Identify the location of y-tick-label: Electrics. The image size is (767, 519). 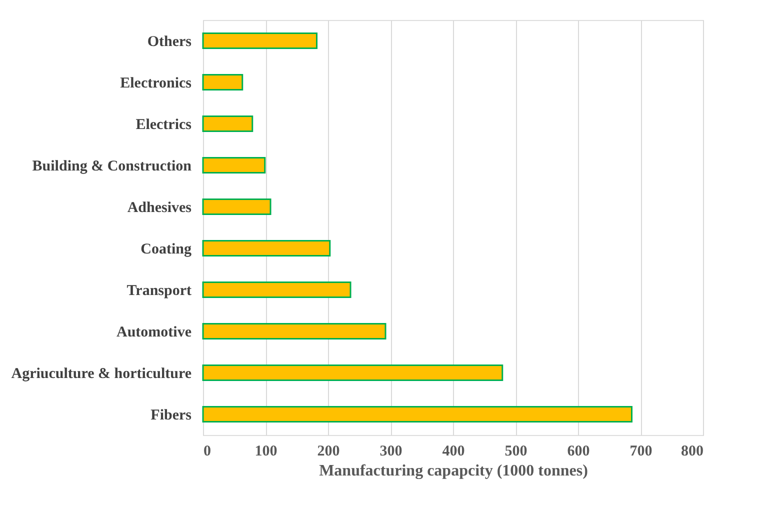
(164, 124).